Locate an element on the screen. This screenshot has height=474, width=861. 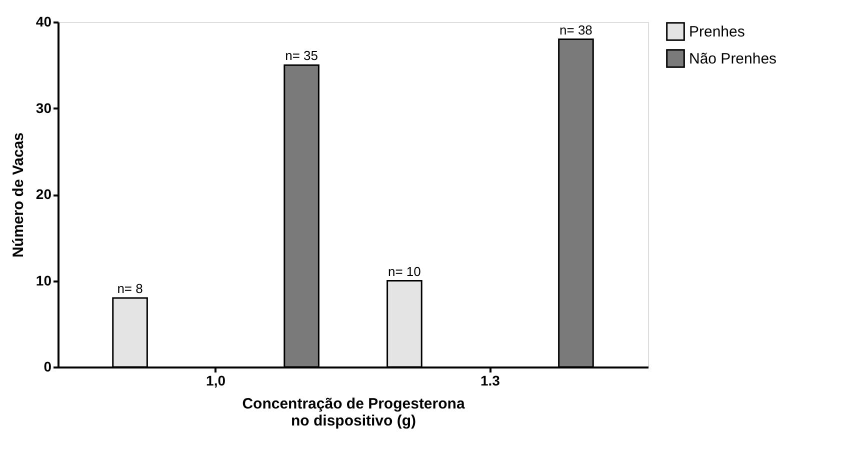
y-tick-label: 10 is located at coordinates (44, 280).